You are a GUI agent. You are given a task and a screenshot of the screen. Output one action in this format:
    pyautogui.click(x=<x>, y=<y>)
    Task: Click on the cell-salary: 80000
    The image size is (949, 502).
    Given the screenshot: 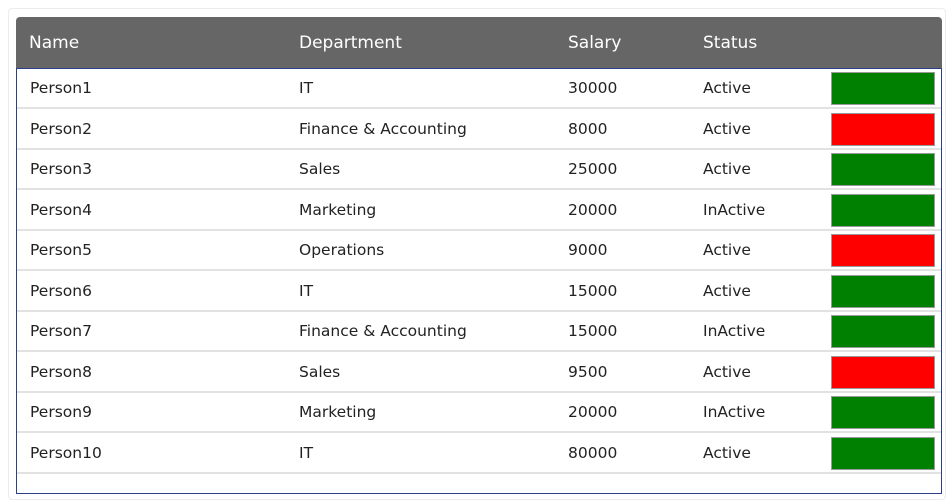 What is the action you would take?
    pyautogui.click(x=593, y=452)
    